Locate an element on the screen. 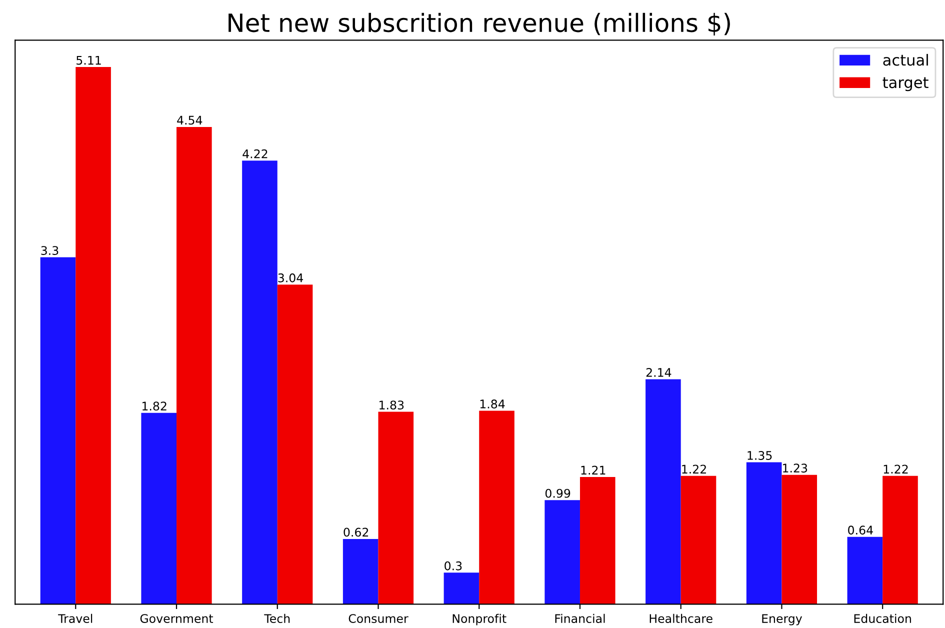 This screenshot has height=628, width=945. x-tick-label: Healthcare is located at coordinates (681, 618).